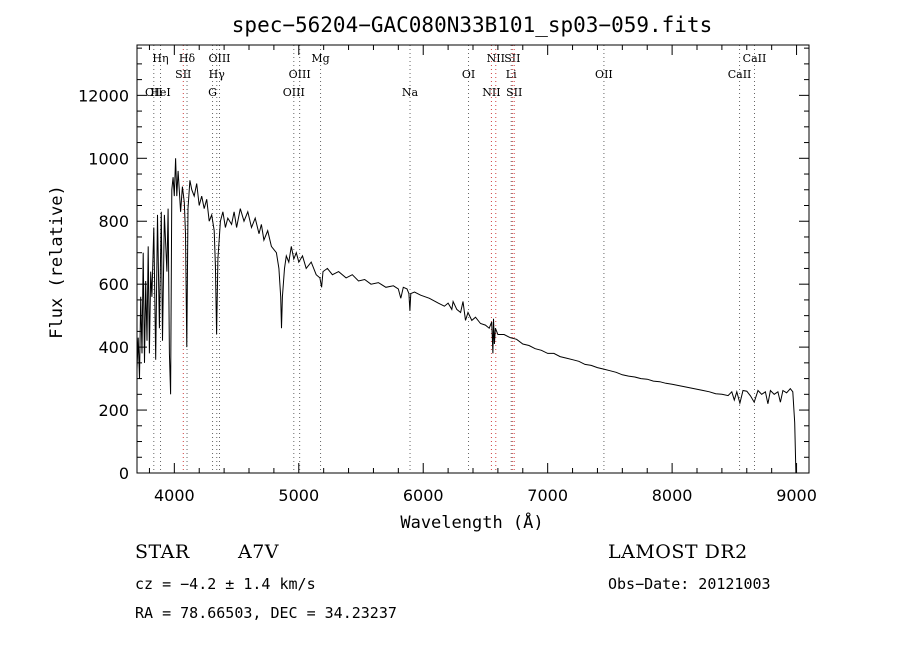 This screenshot has height=650, width=900. I want to click on line-marker-label: HeI, so click(160, 92).